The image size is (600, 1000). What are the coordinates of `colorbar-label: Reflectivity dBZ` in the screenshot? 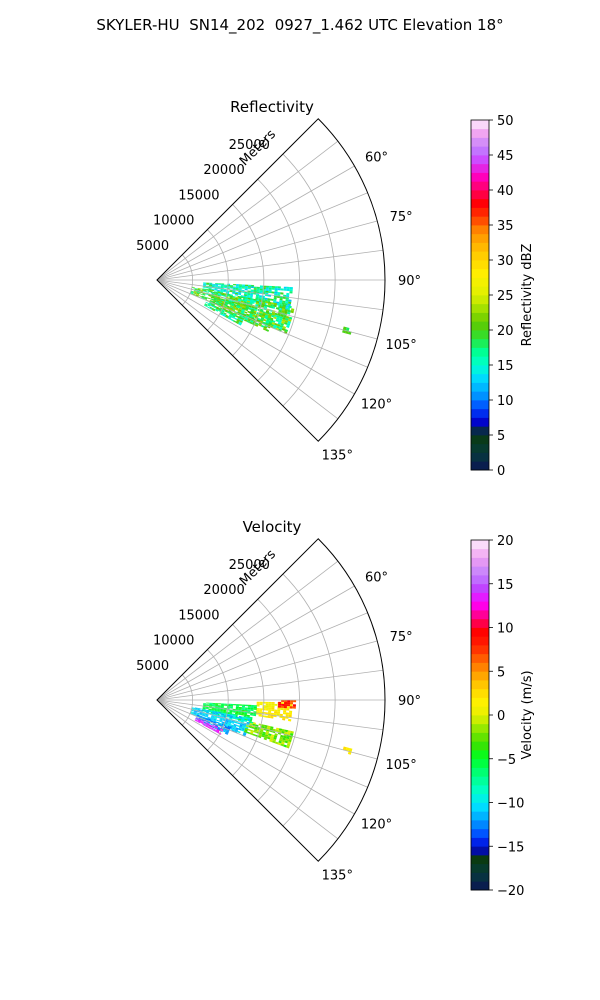 It's located at (527, 295).